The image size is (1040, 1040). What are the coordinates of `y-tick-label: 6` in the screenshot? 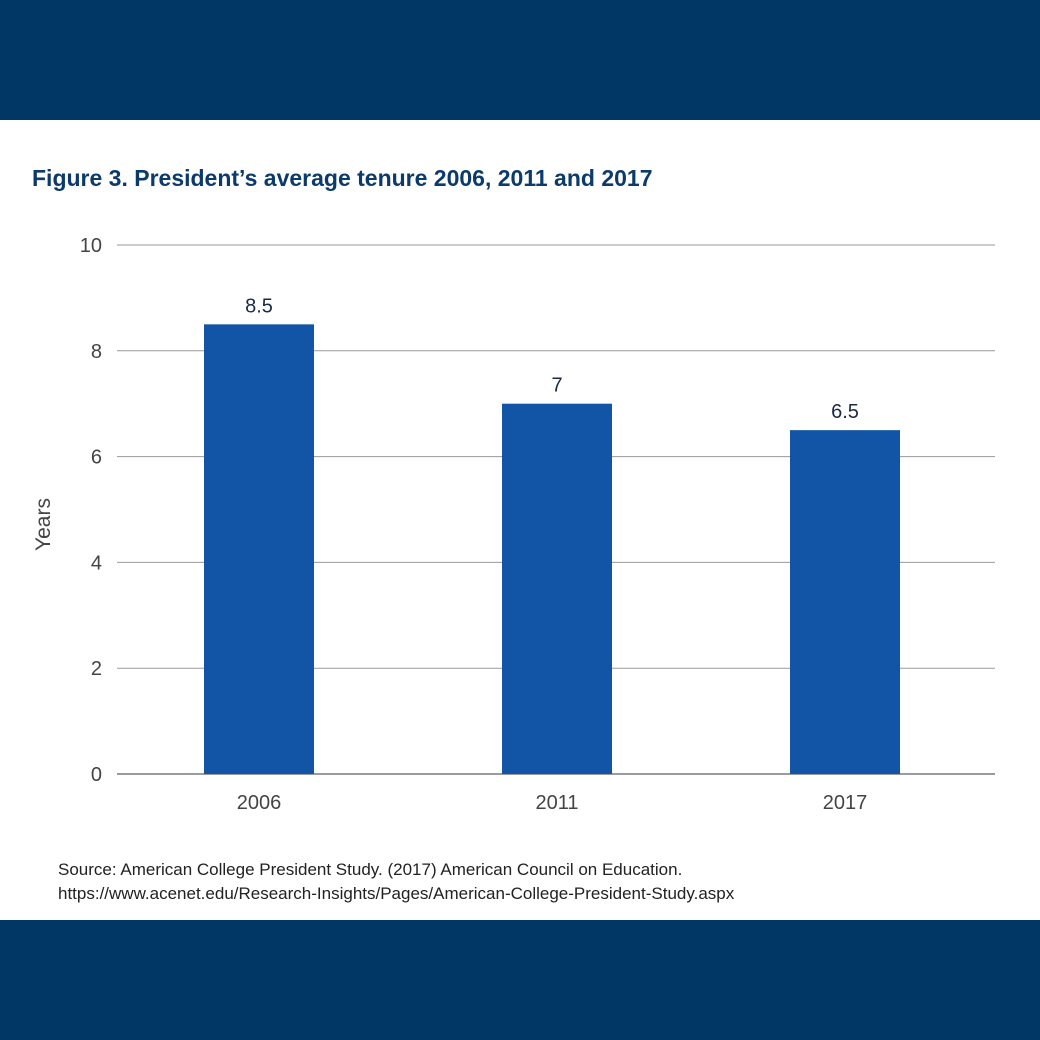 It's located at (96, 458).